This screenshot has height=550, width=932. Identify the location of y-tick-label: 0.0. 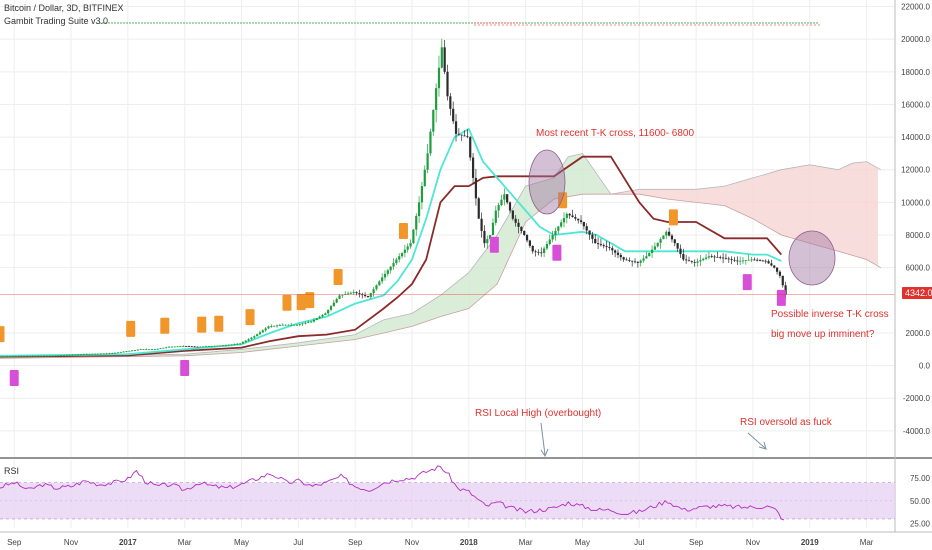
(925, 366).